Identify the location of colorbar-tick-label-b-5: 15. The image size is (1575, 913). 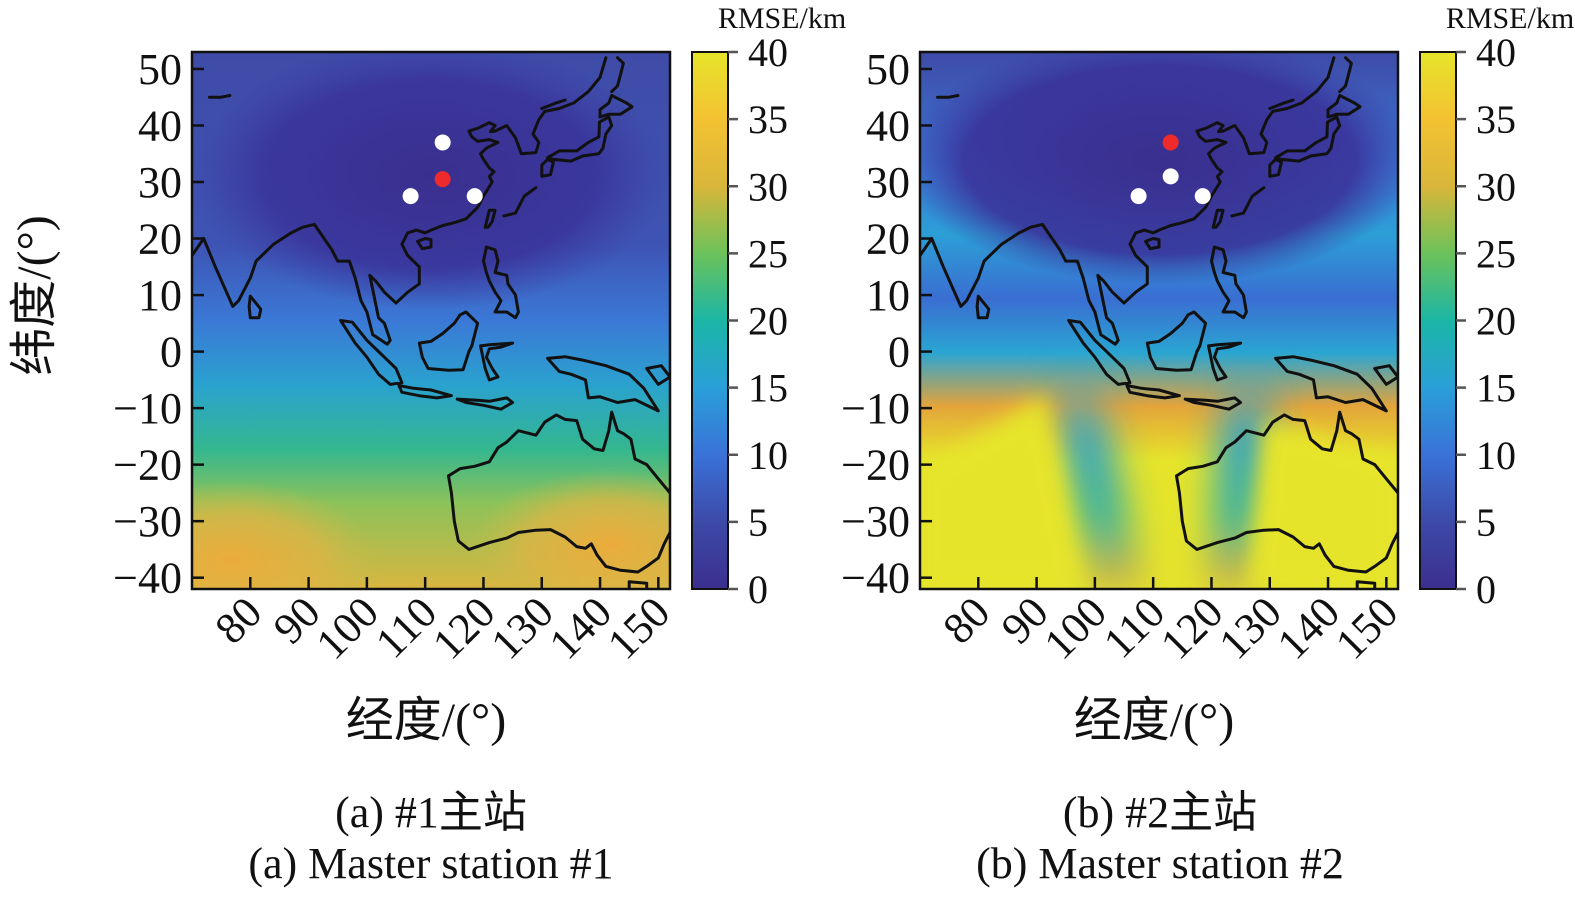
(1496, 388).